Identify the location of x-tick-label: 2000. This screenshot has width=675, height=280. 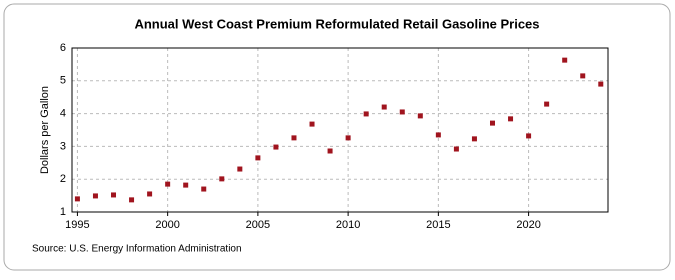
(167, 225).